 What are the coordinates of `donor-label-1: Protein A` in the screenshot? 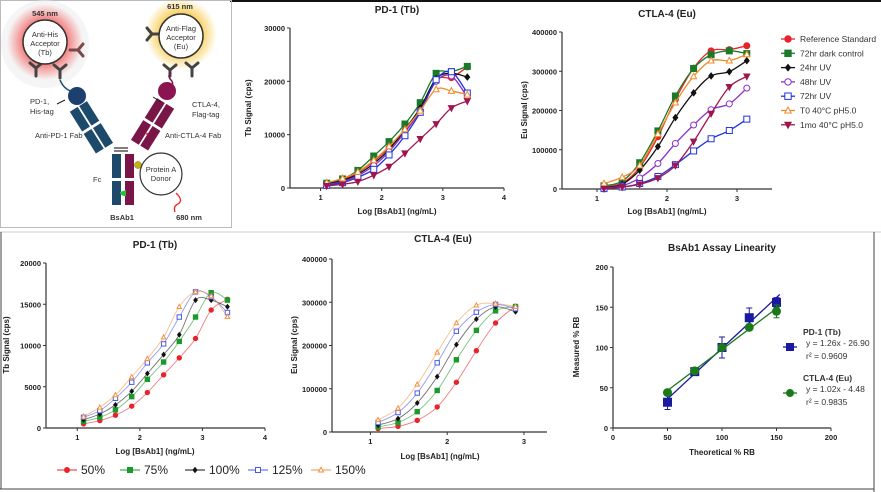 It's located at (161, 169).